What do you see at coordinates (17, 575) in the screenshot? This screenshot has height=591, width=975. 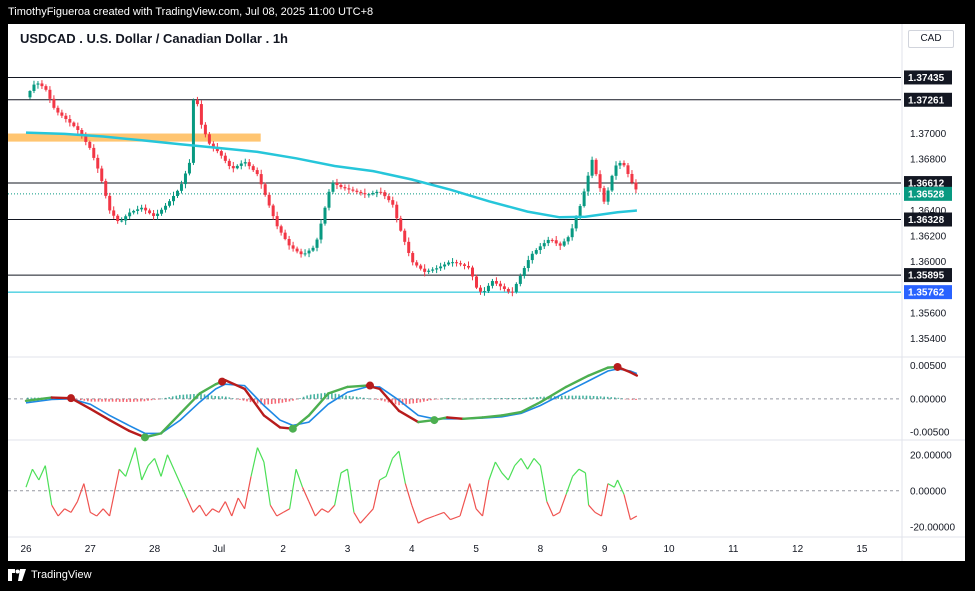 I see `tradingview-logo-icon` at bounding box center [17, 575].